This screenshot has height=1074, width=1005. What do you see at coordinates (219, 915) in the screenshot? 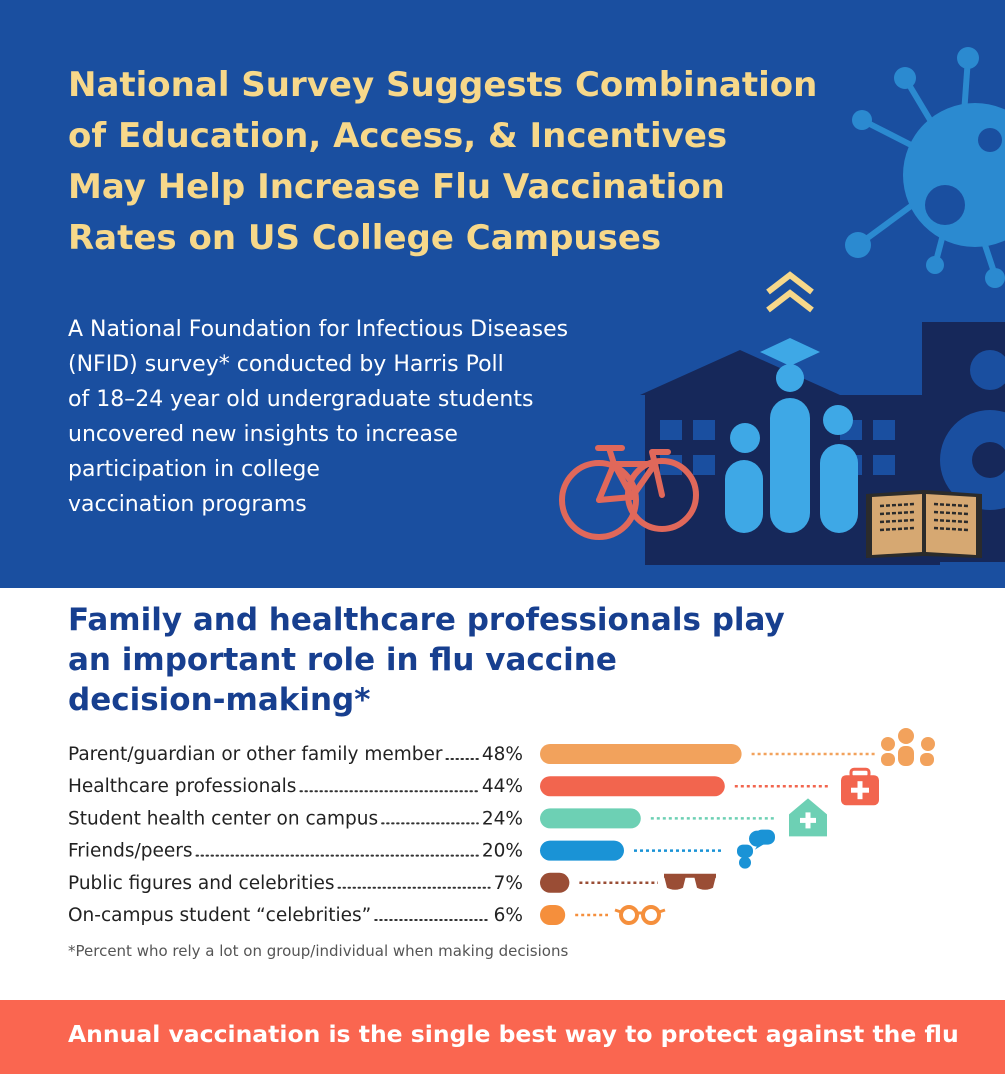
I see `category-label: On-campus student “celebrities”` at bounding box center [219, 915].